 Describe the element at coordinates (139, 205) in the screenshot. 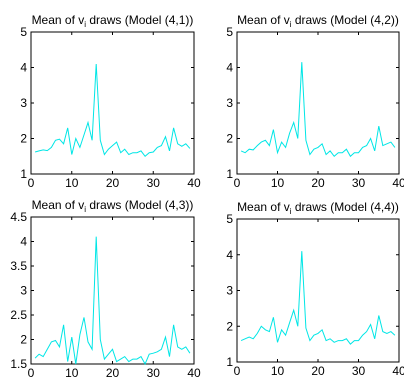

I see `title-suffix: draws (Model (4,3))` at that location.